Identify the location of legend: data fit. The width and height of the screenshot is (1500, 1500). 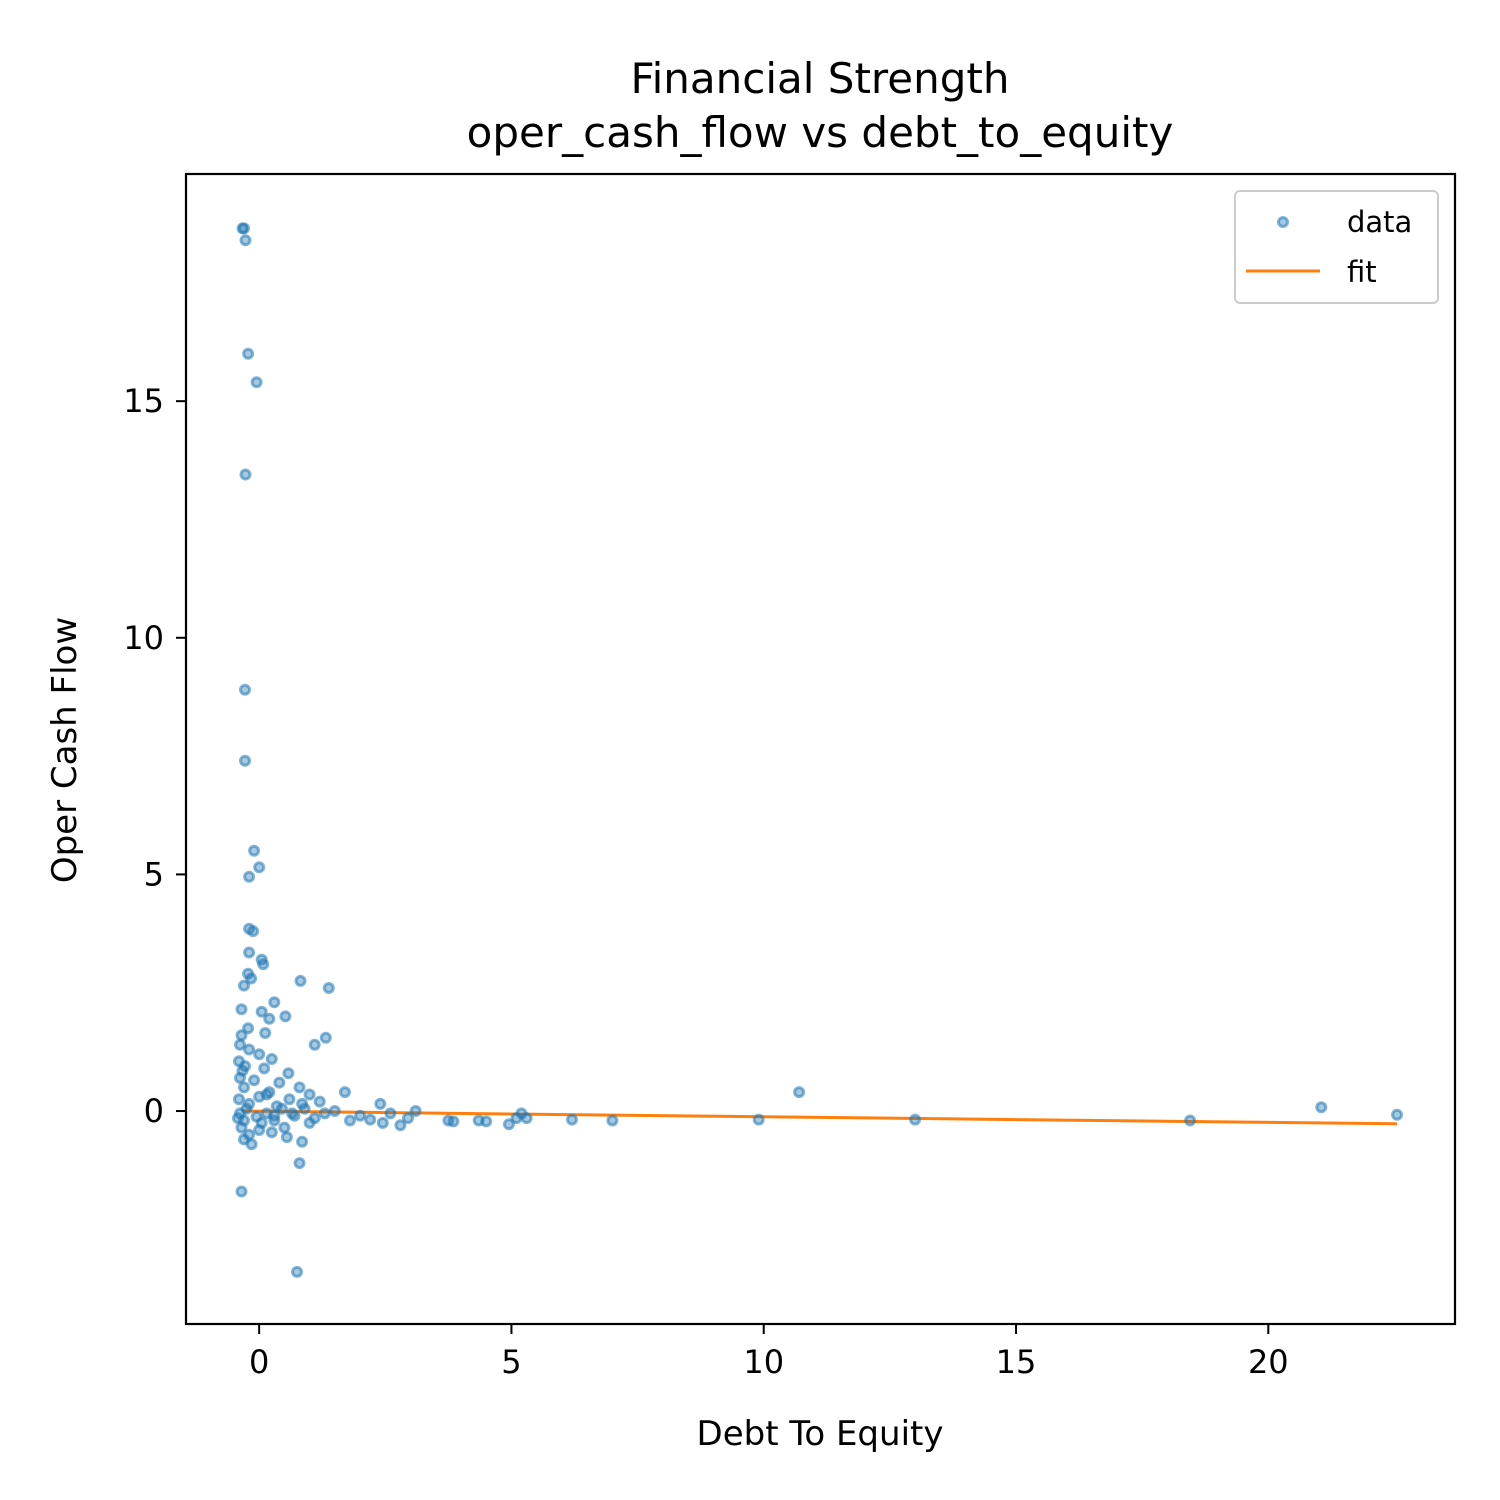
(1336, 247).